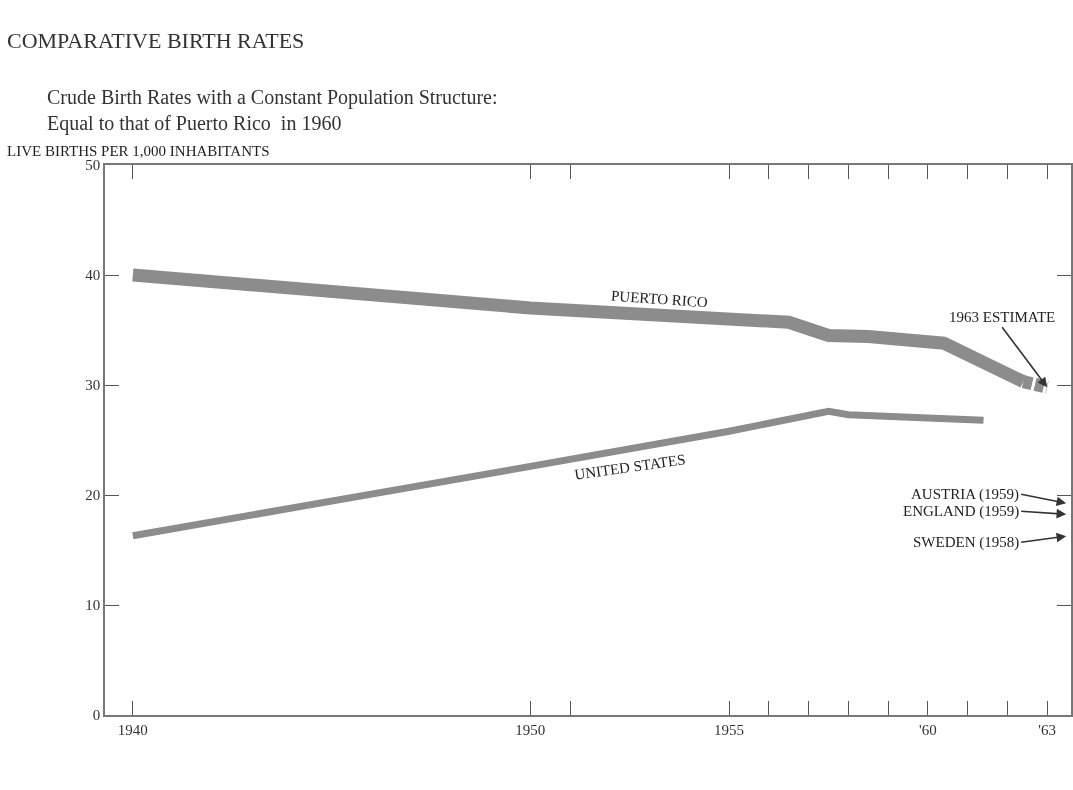  What do you see at coordinates (729, 730) in the screenshot?
I see `x-tick-label: 1955` at bounding box center [729, 730].